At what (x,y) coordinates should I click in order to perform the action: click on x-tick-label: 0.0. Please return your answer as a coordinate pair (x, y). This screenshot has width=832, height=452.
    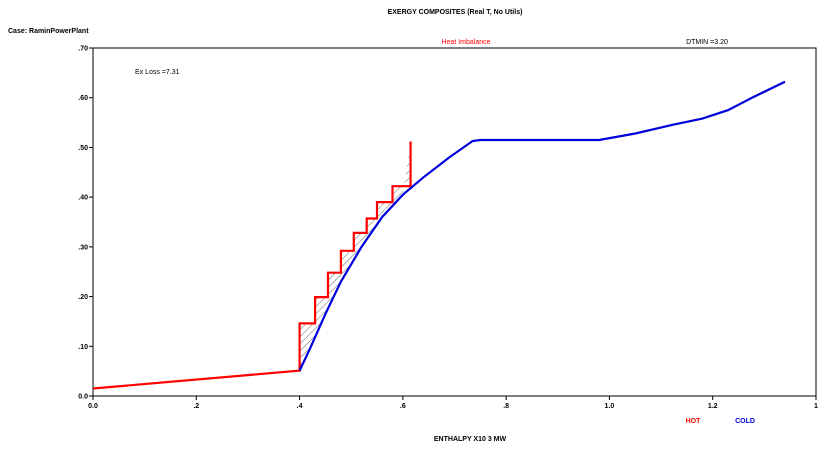
    Looking at the image, I should click on (93, 406).